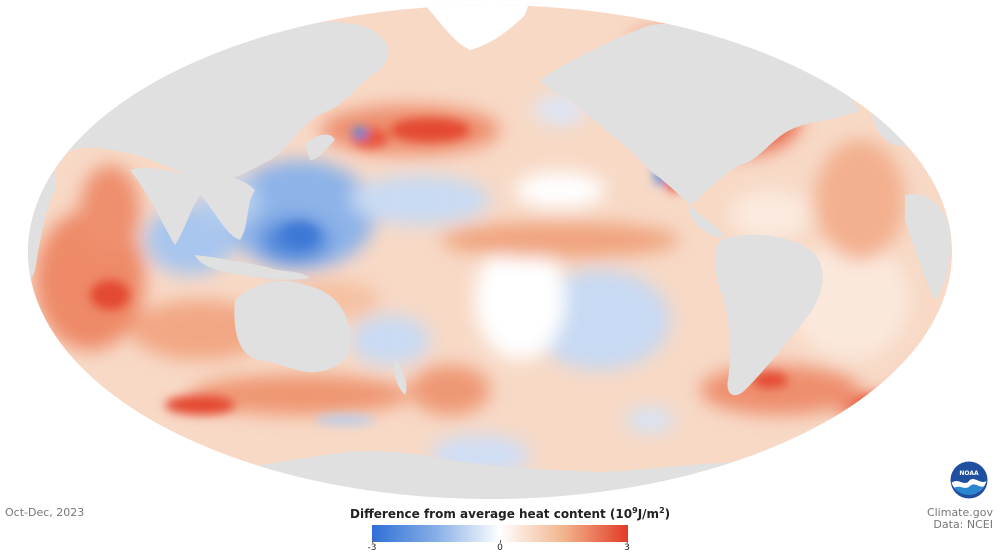 The width and height of the screenshot is (1000, 555). I want to click on credits: Climate.gov Data: NCEI, so click(960, 519).